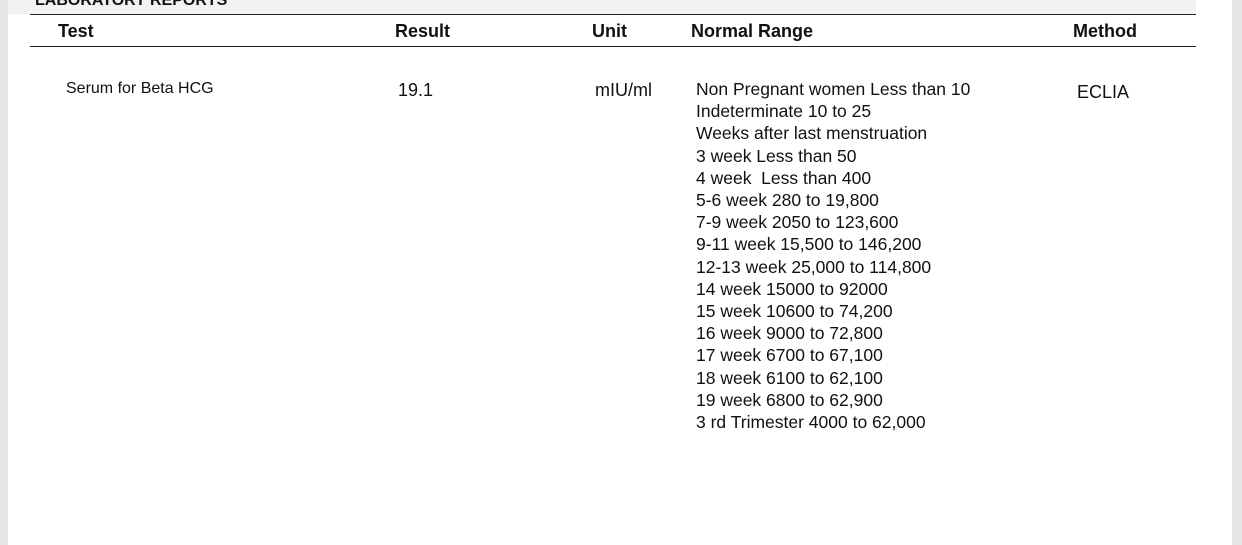  Describe the element at coordinates (416, 90) in the screenshot. I see `result-value: 19.1` at that location.